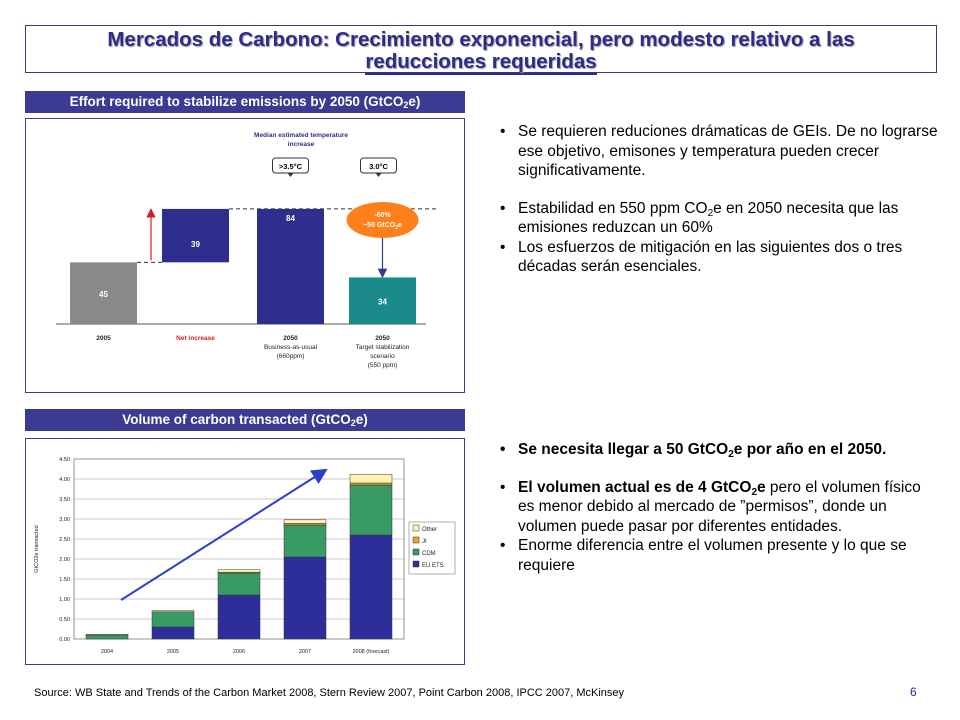 Image resolution: width=960 pixels, height=720 pixels. I want to click on bar-value-label: 45, so click(103, 294).